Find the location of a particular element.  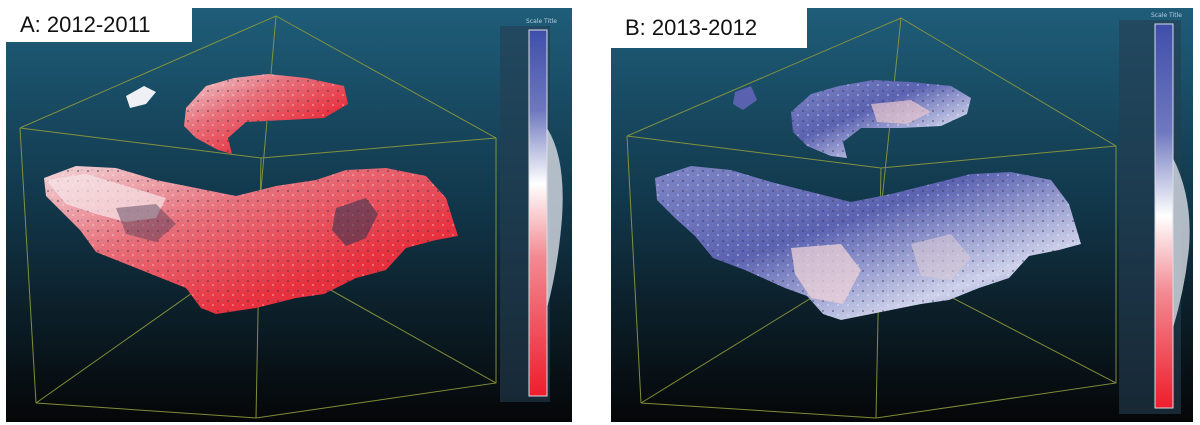

panel-label-b: B: 2013-2012 is located at coordinates (709, 28).